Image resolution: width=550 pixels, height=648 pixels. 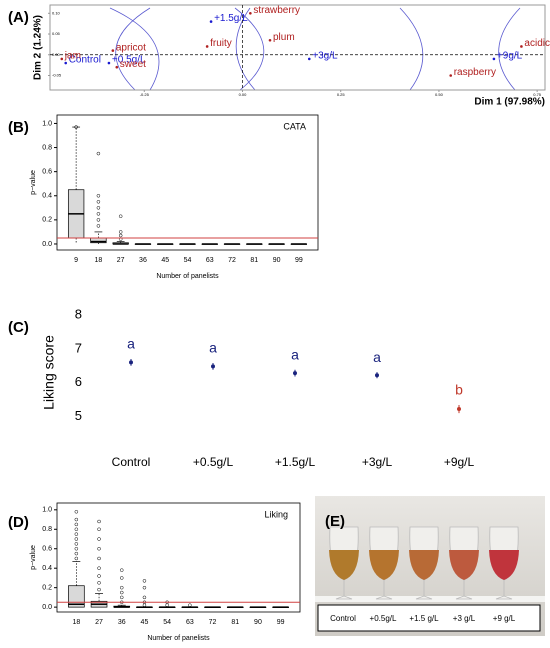 I want to click on x-tick-label: 18, so click(x=76, y=622).